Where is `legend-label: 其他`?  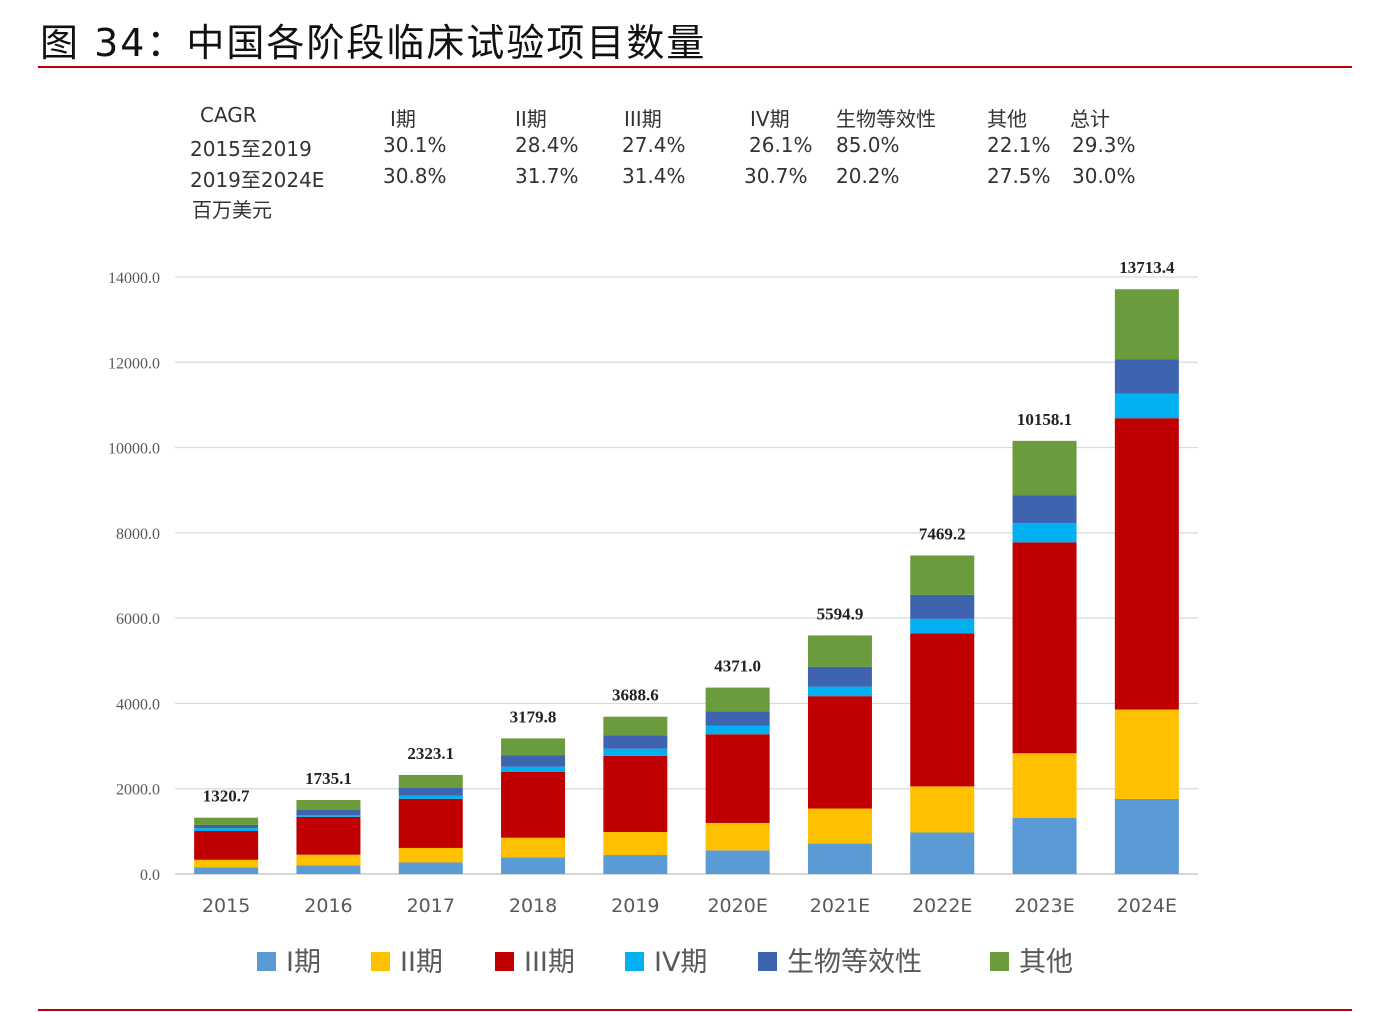
legend-label: 其他 is located at coordinates (1046, 962).